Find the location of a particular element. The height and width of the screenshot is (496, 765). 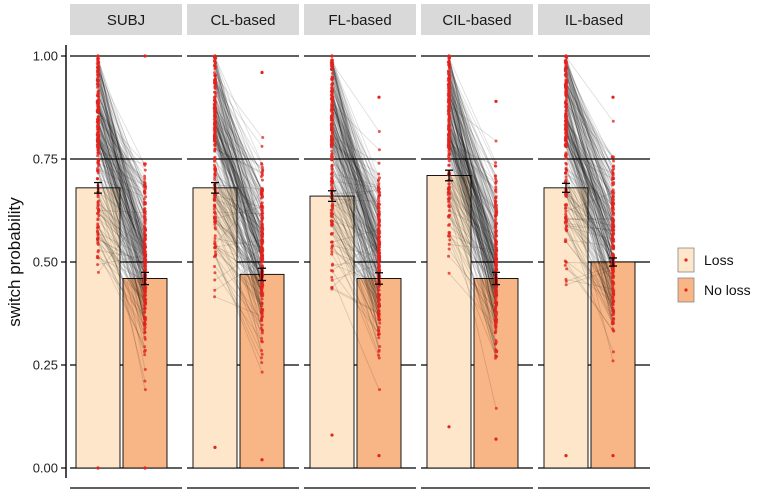

error-bar-loss is located at coordinates (566, 187).